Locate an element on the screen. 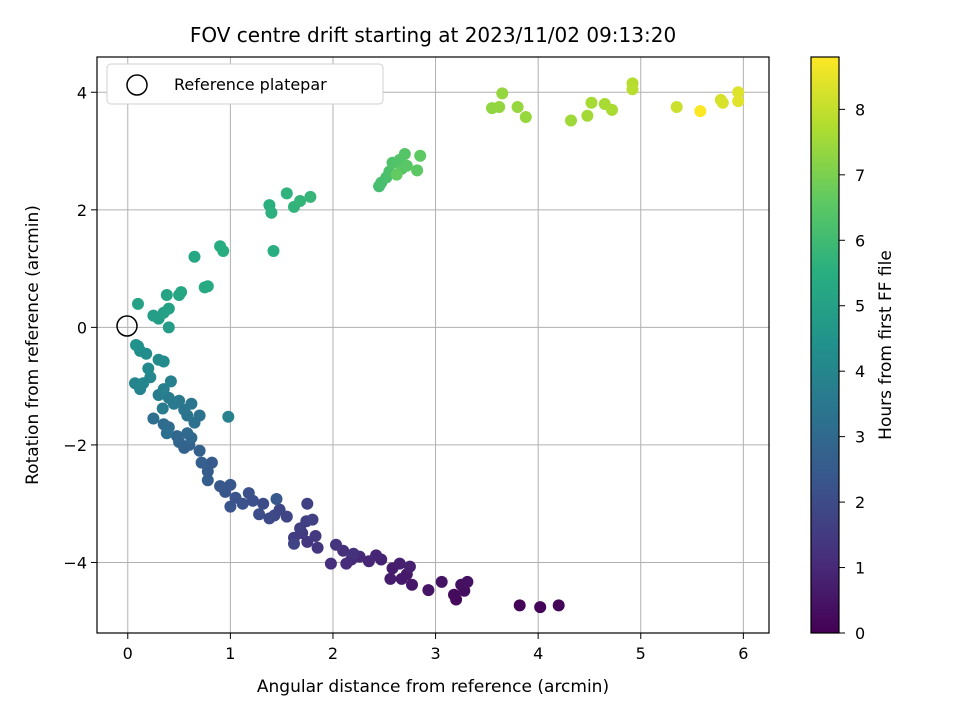 This screenshot has width=960, height=720. y-tick-label: 4 is located at coordinates (82, 92).